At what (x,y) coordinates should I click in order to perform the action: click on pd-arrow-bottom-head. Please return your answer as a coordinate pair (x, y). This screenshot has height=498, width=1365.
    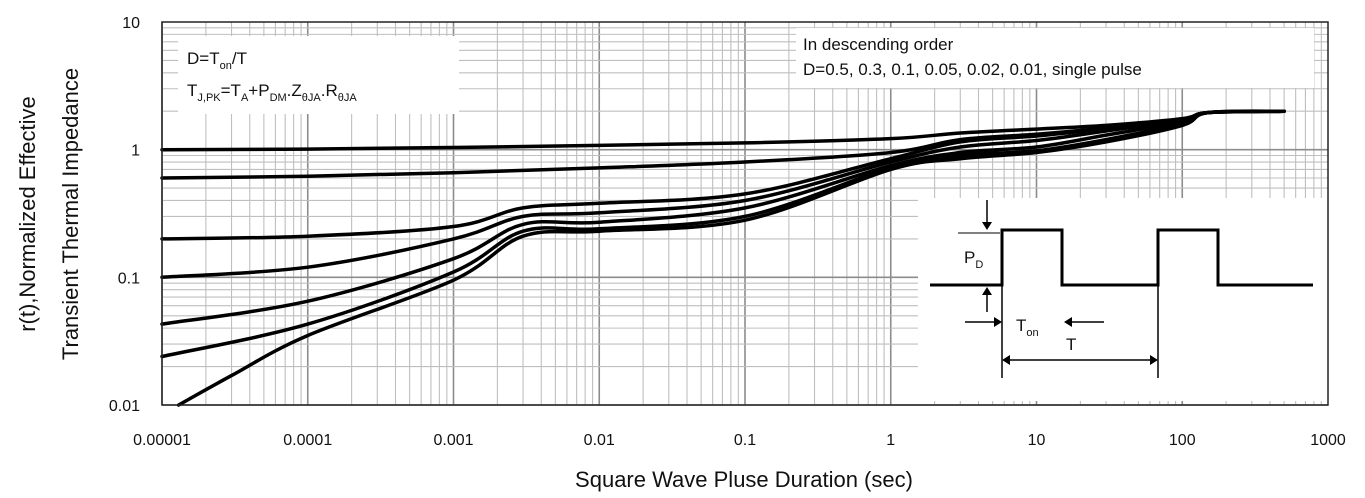
    Looking at the image, I should click on (987, 291).